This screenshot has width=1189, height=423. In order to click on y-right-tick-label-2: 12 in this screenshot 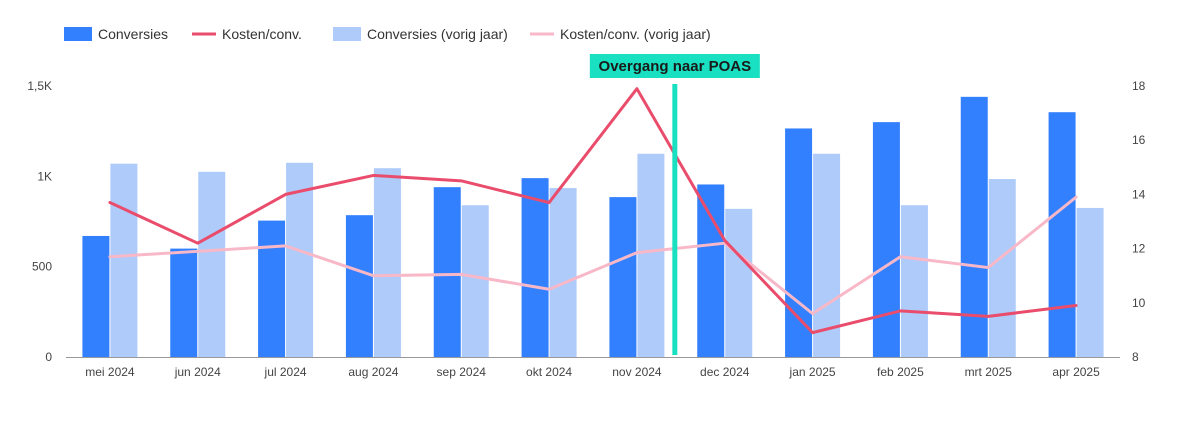, I will do `click(1139, 249)`.